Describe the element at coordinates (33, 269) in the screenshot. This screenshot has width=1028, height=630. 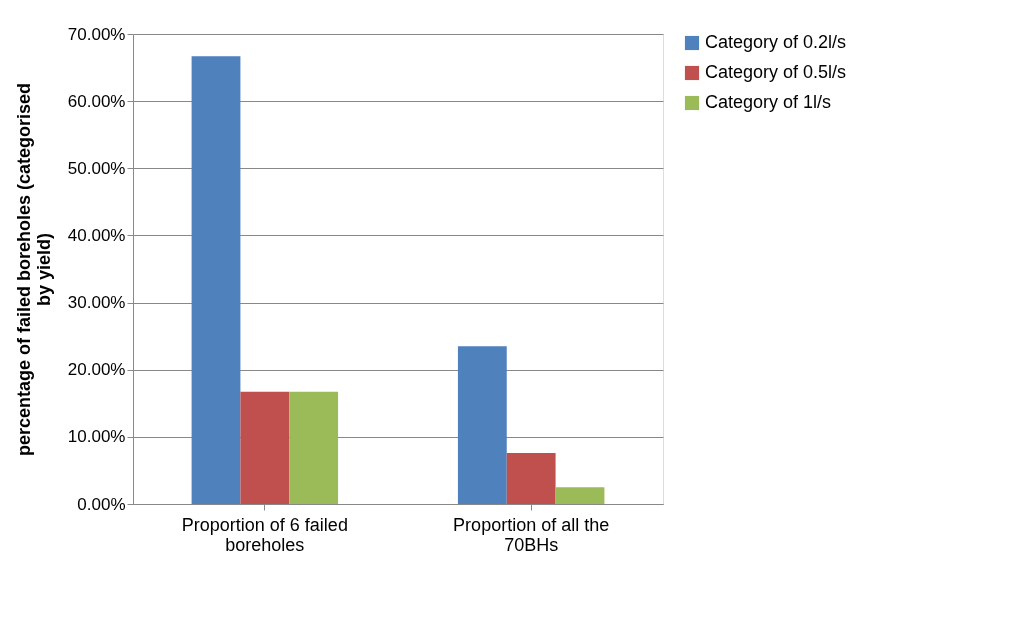
I see `y-axis-title: percentage of failed boreholes (categorised by yield)` at that location.